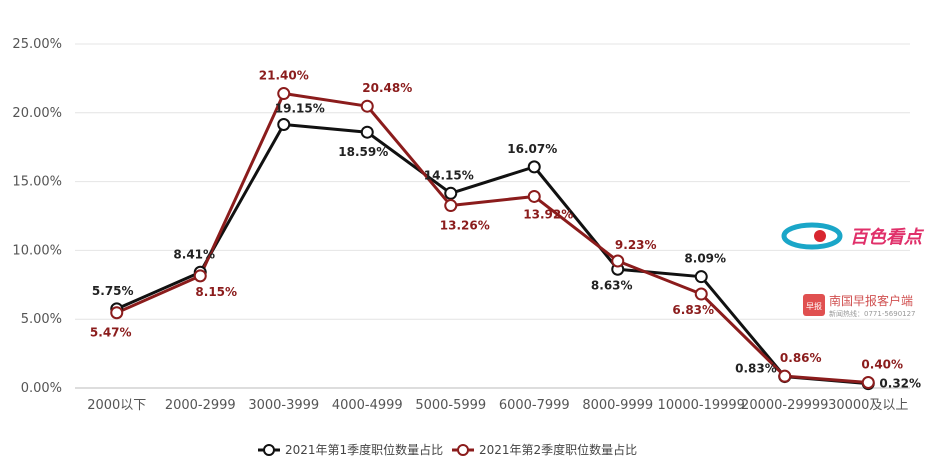 The width and height of the screenshot is (925, 475). I want to click on data-label: 5.47%, so click(111, 333).